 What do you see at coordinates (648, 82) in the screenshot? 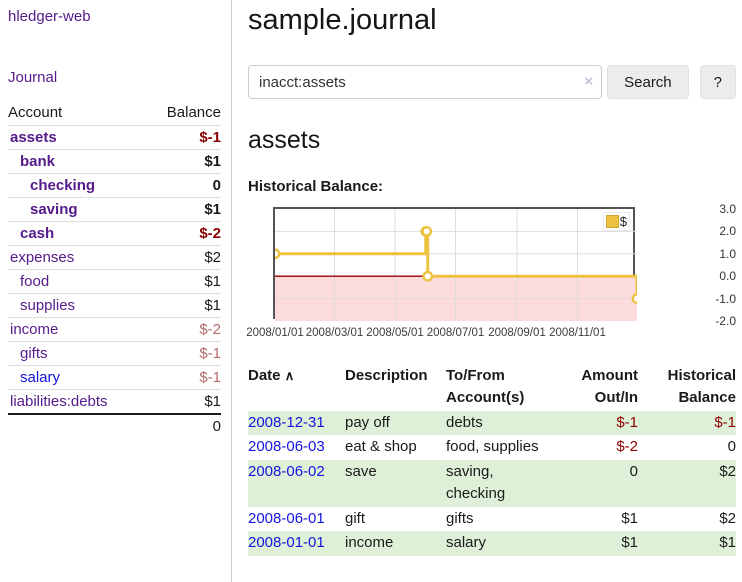
I see `search-button: Search` at bounding box center [648, 82].